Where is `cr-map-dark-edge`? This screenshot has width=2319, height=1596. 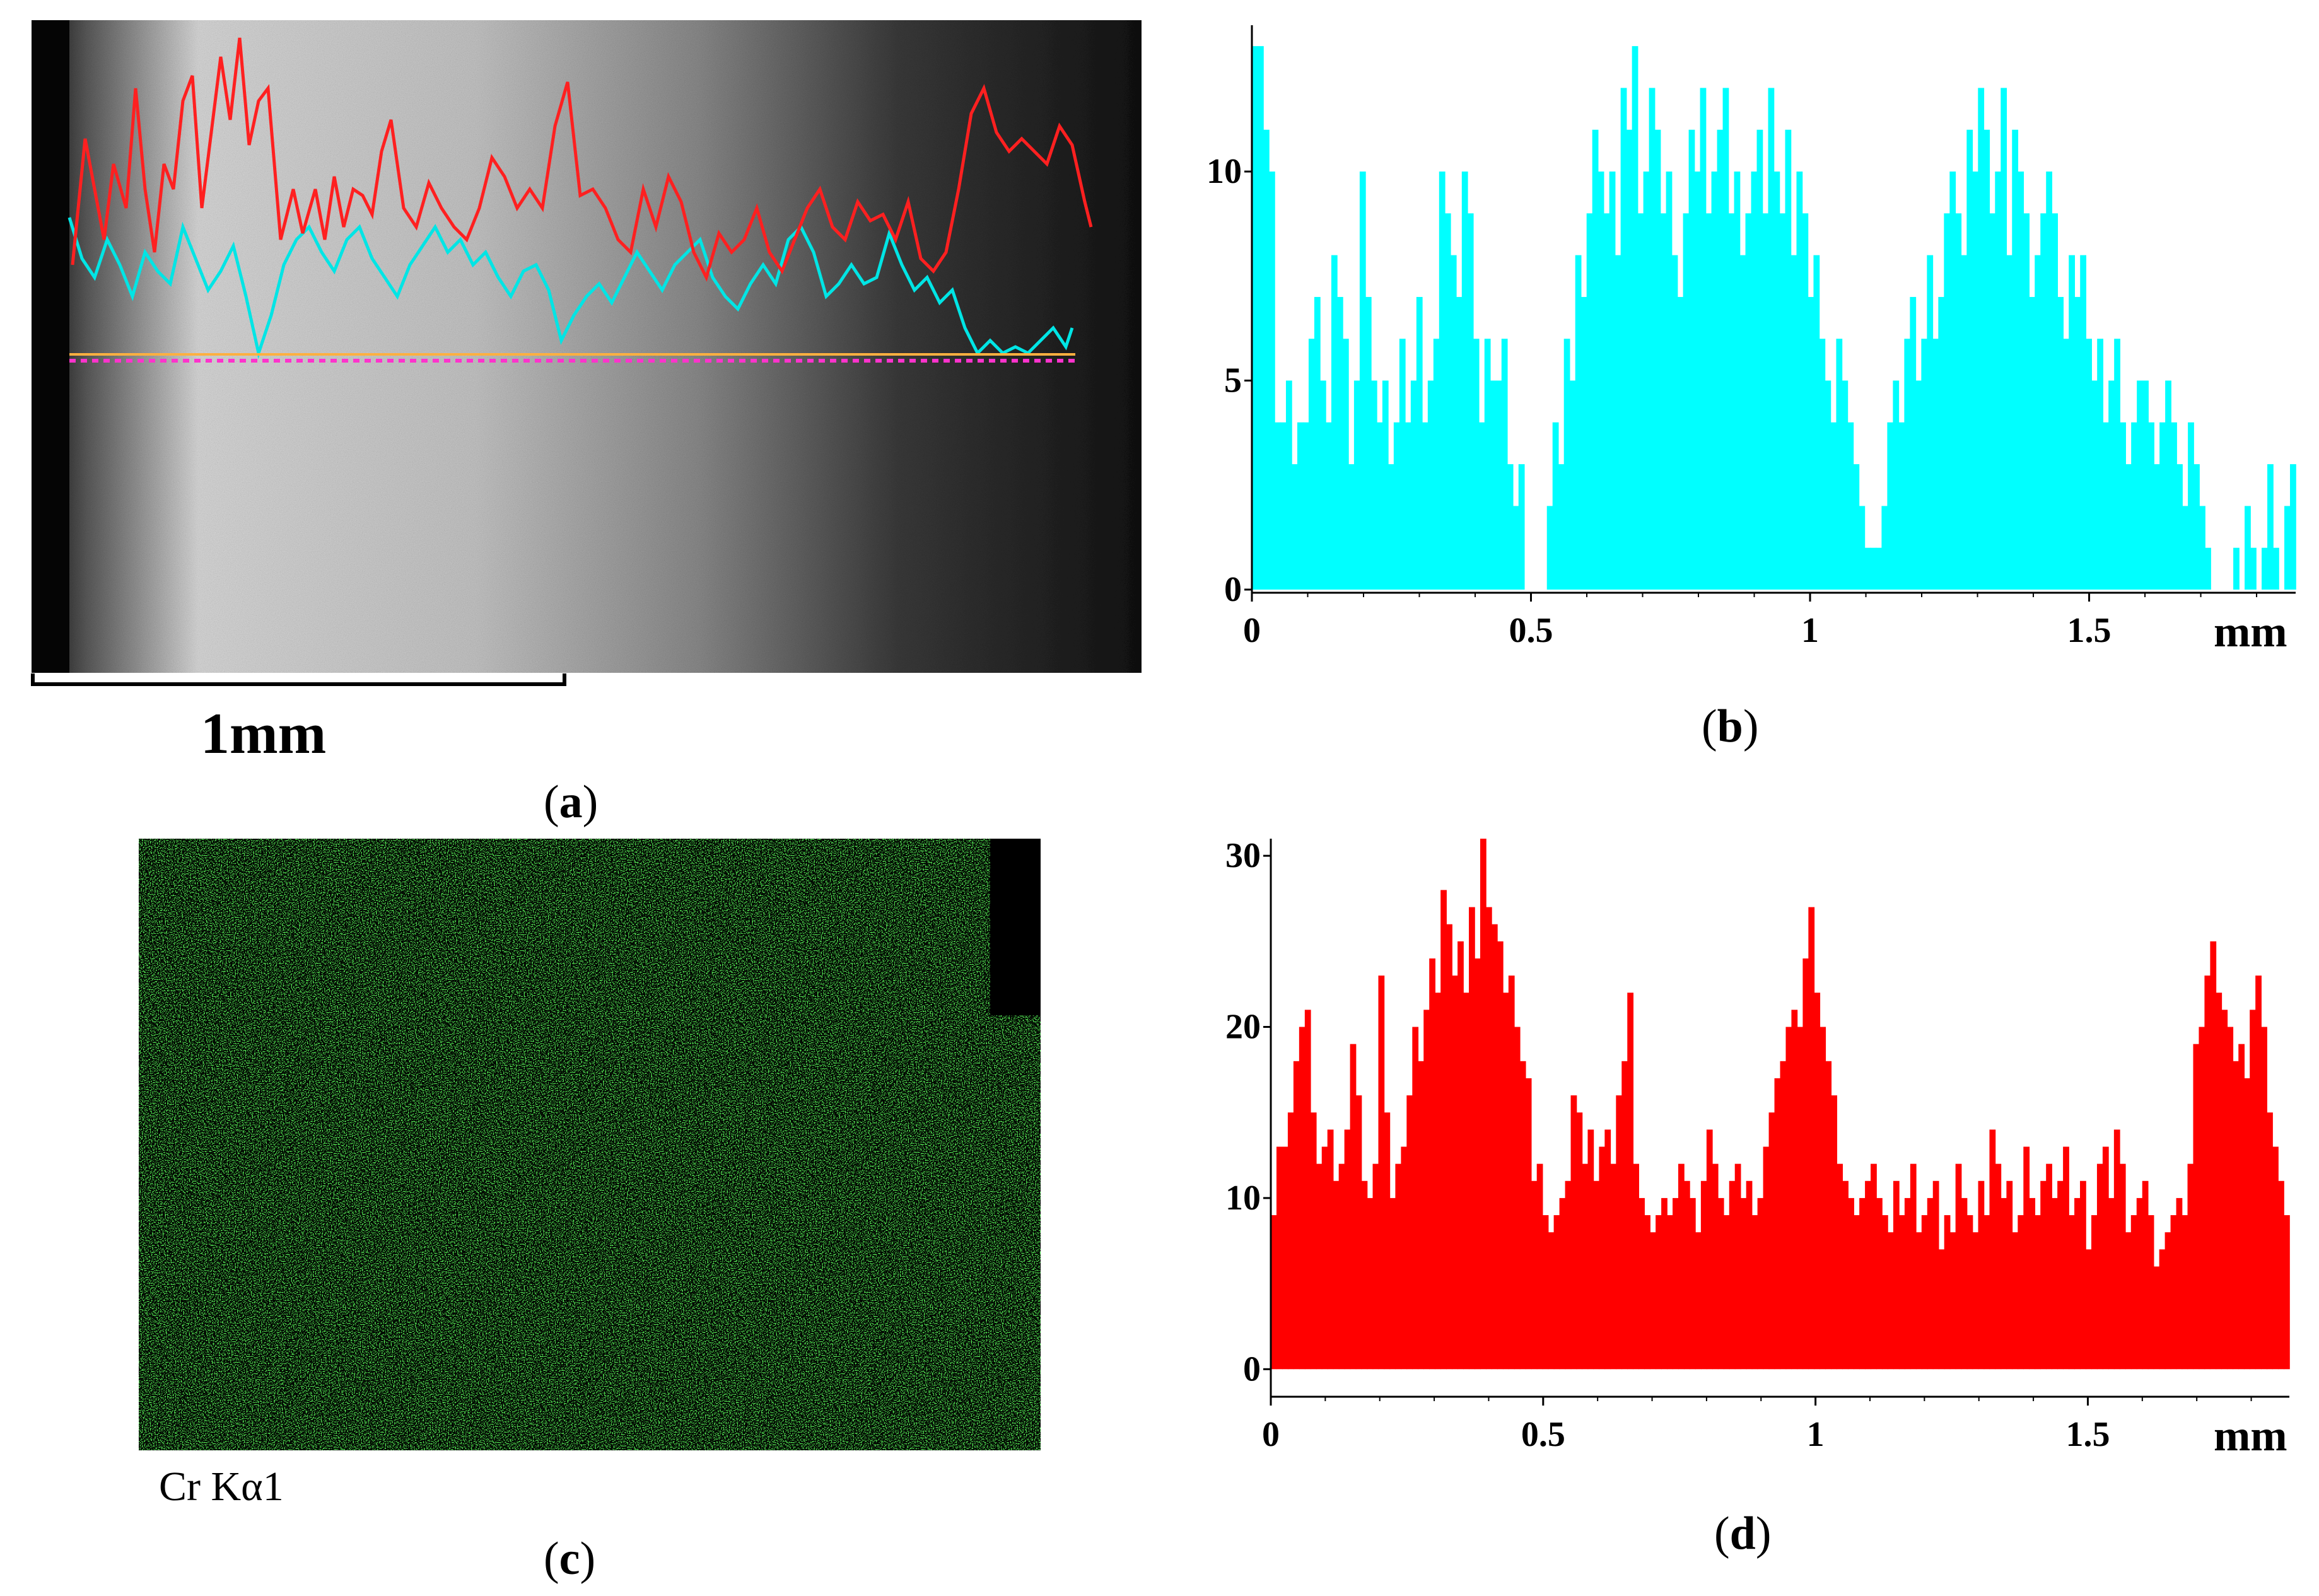 cr-map-dark-edge is located at coordinates (1015, 927).